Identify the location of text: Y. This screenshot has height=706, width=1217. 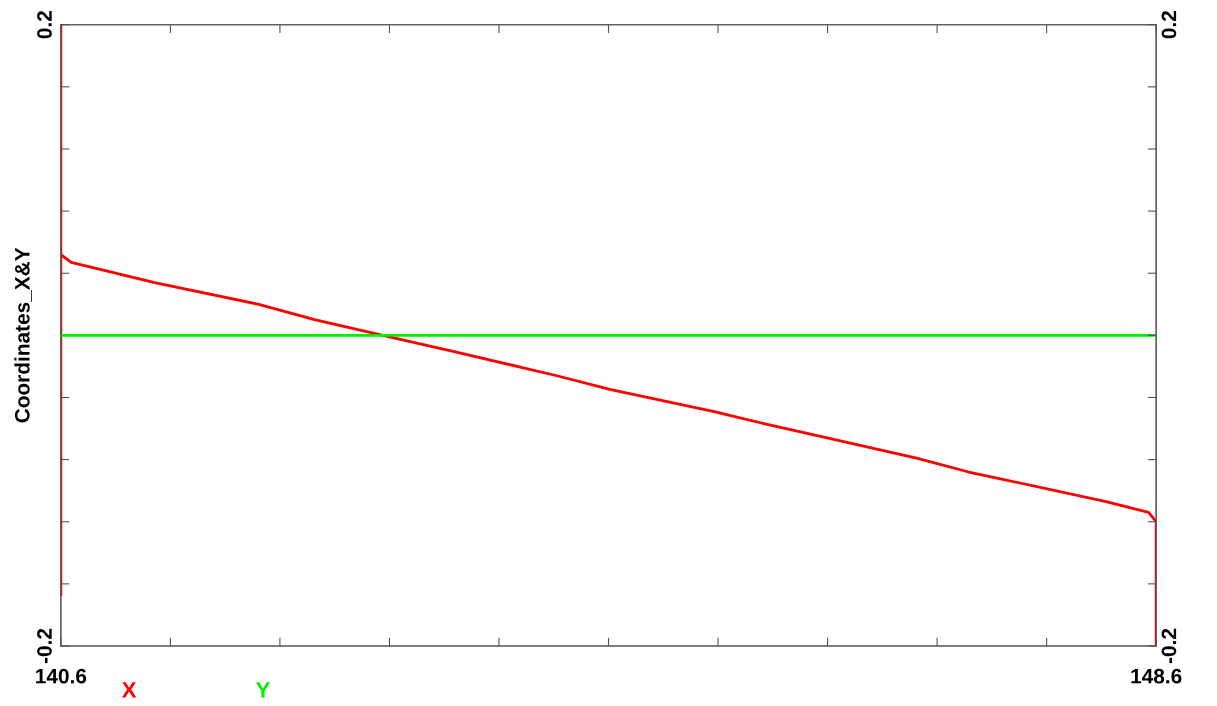
(263, 690).